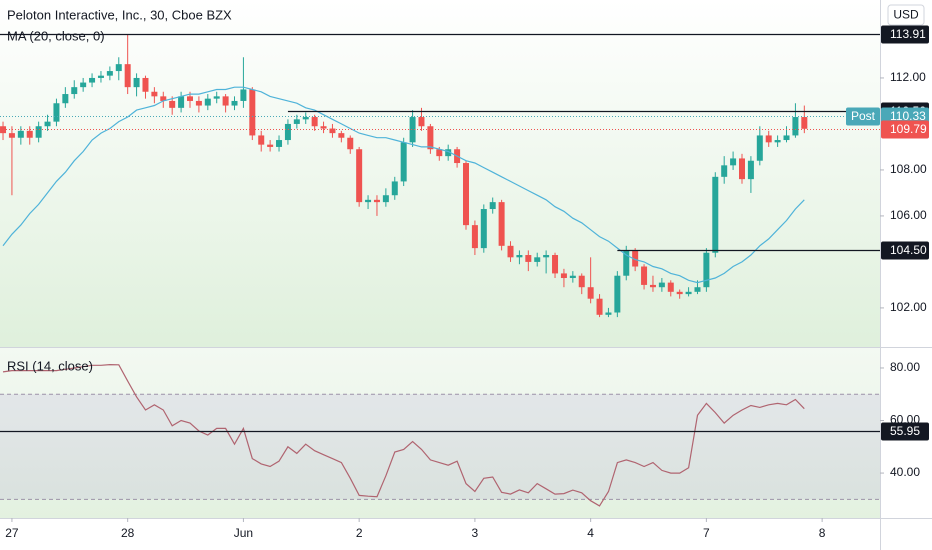 The width and height of the screenshot is (932, 550). What do you see at coordinates (128, 533) in the screenshot?
I see `x-tick-label: 28` at bounding box center [128, 533].